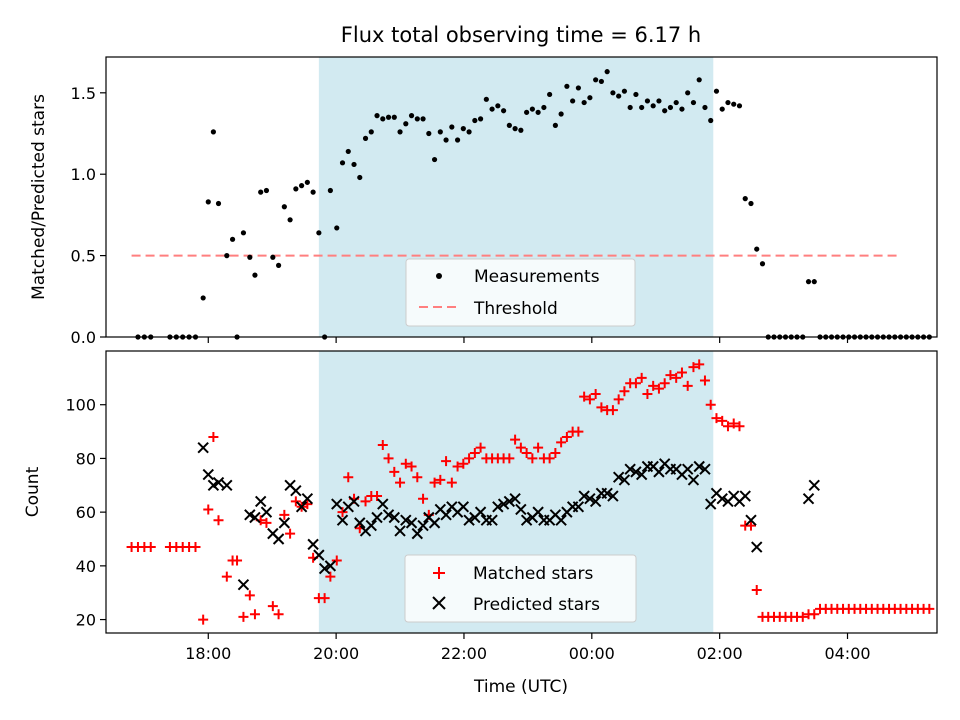  Describe the element at coordinates (528, 648) in the screenshot. I see `bottom-panel-x-ticks: 18:00 20:00 22:00 00:00 02:00 04:00` at that location.